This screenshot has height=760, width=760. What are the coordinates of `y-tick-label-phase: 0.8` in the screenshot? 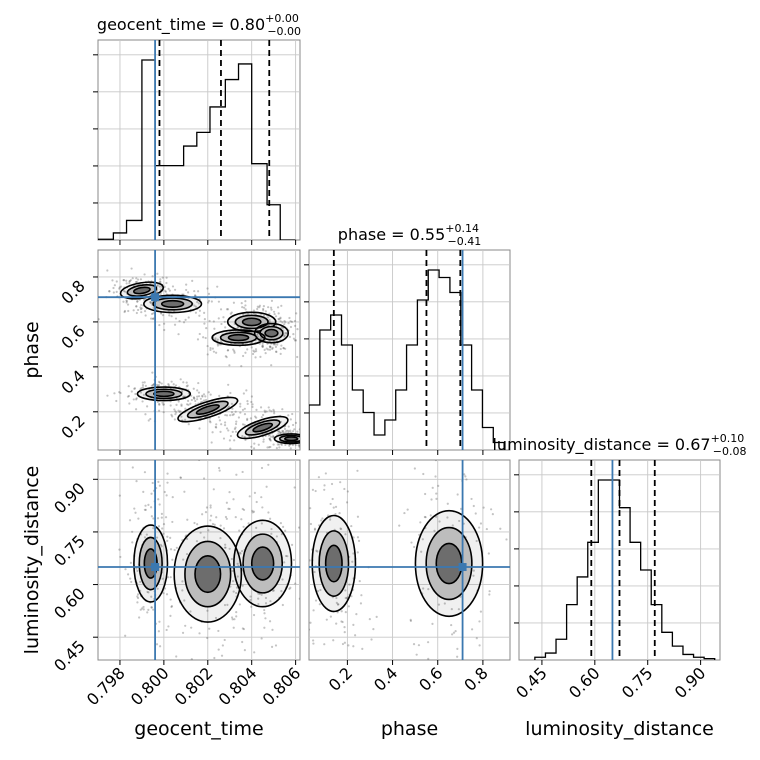 It's located at (72, 291).